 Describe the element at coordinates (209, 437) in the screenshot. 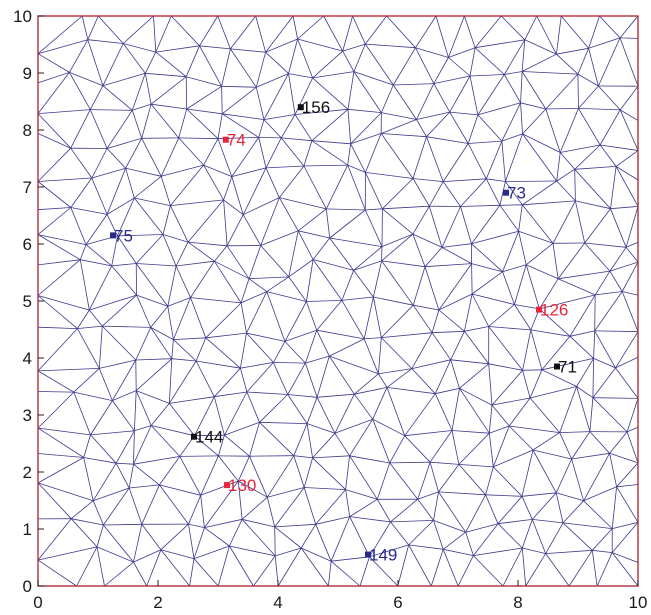

I see `node-label-144: 144` at that location.